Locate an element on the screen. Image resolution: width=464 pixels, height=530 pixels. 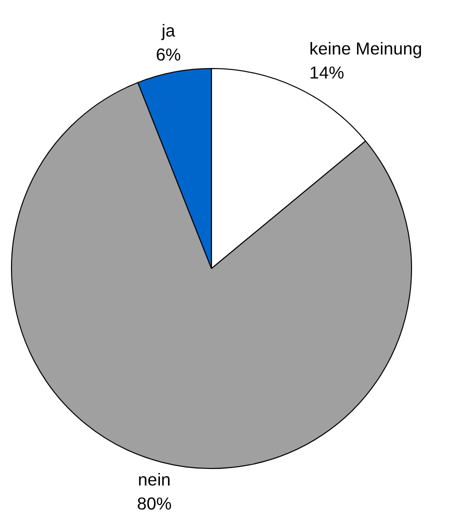
data-label: 6% is located at coordinates (168, 54).